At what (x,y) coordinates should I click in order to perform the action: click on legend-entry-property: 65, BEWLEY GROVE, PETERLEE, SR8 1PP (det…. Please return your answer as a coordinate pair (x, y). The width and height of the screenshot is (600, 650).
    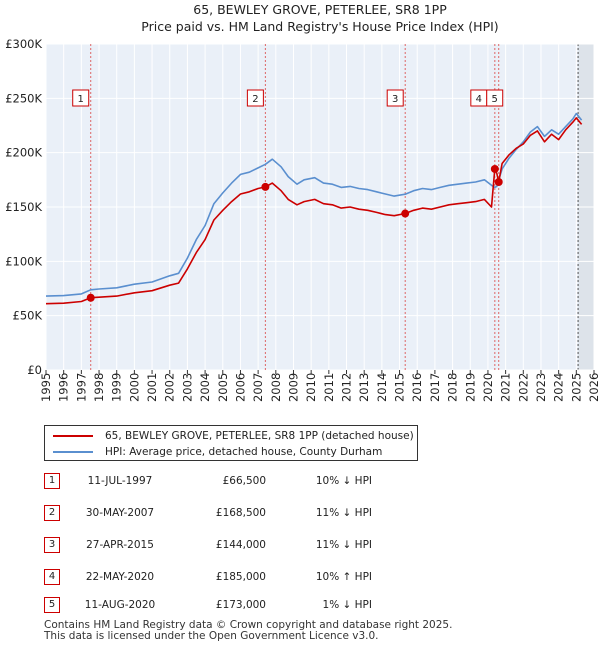
    Looking at the image, I should click on (233, 436).